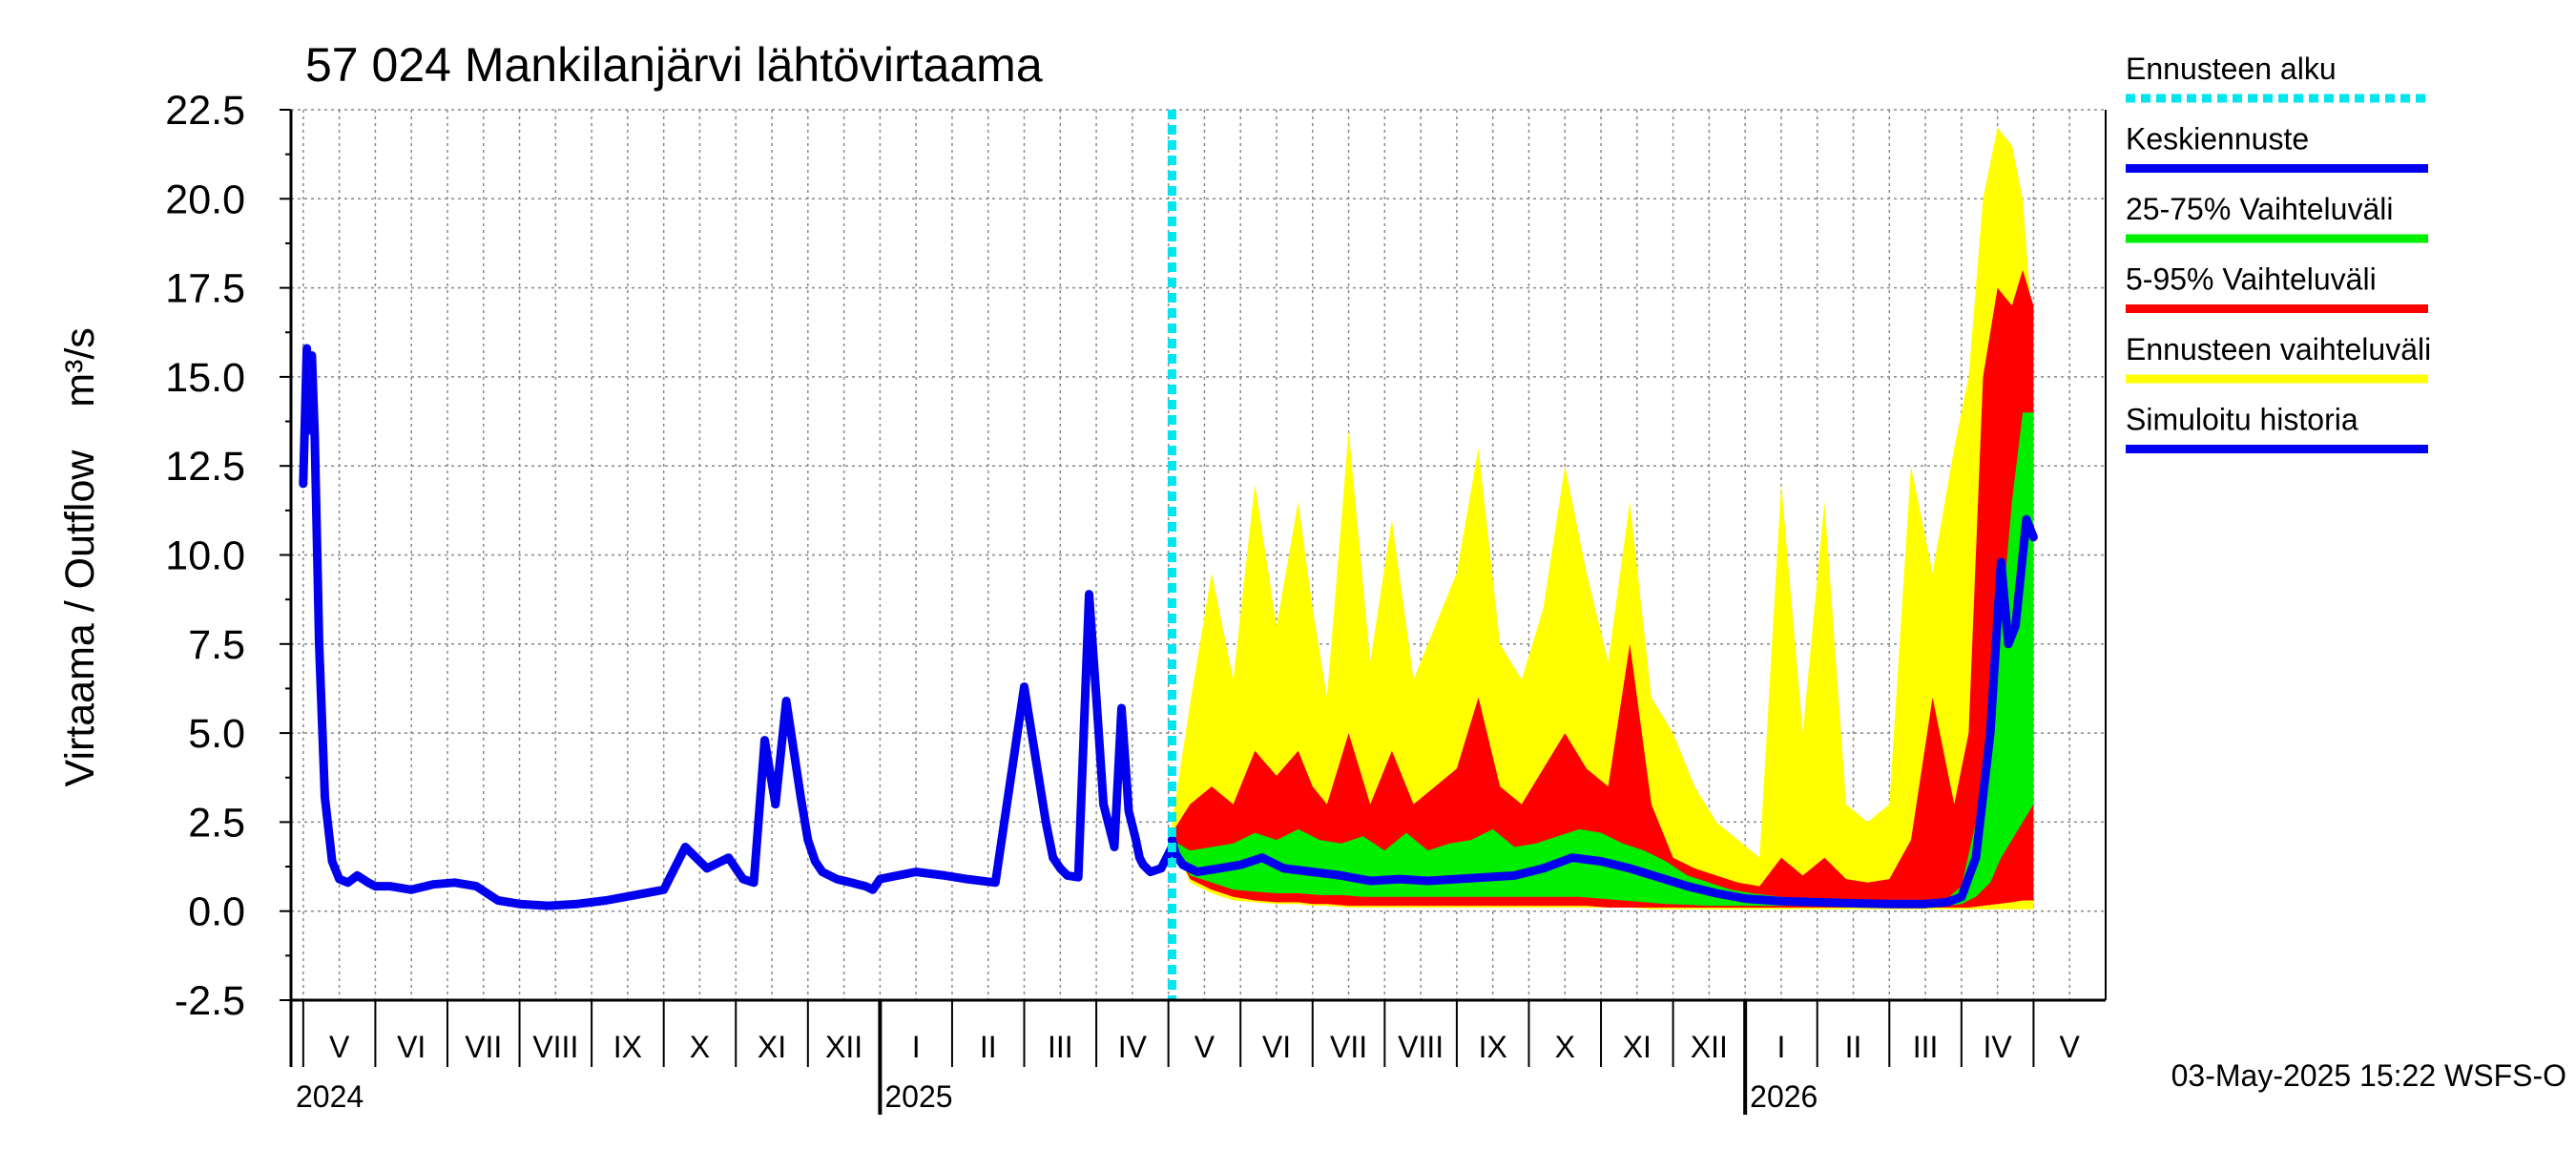 The width and height of the screenshot is (2576, 1150). I want to click on y-tick-label: 0.0, so click(216, 912).